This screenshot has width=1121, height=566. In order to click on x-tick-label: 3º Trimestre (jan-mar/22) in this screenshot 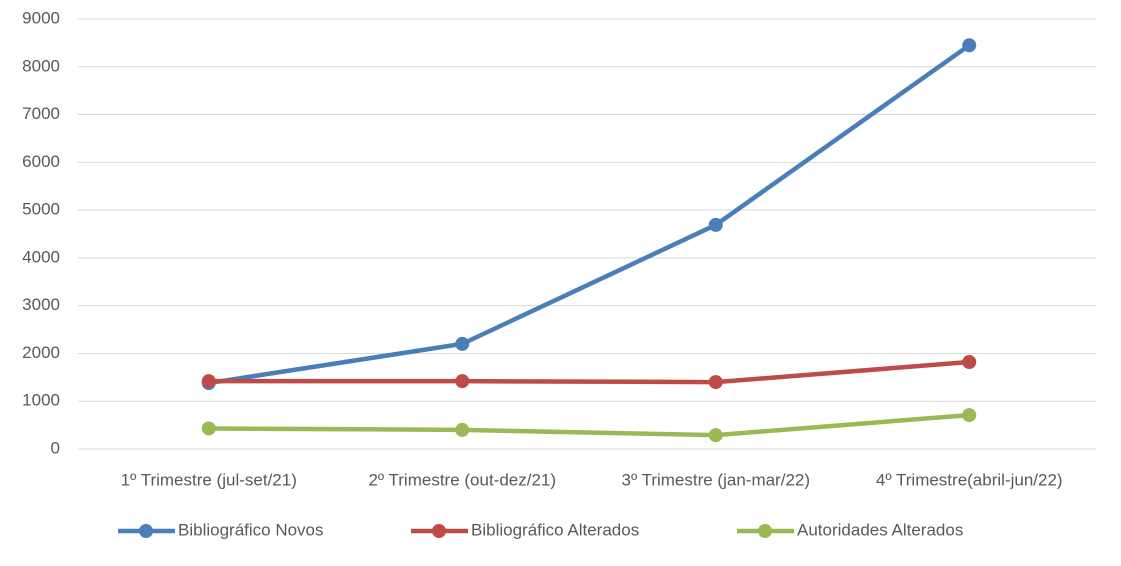, I will do `click(715, 479)`.